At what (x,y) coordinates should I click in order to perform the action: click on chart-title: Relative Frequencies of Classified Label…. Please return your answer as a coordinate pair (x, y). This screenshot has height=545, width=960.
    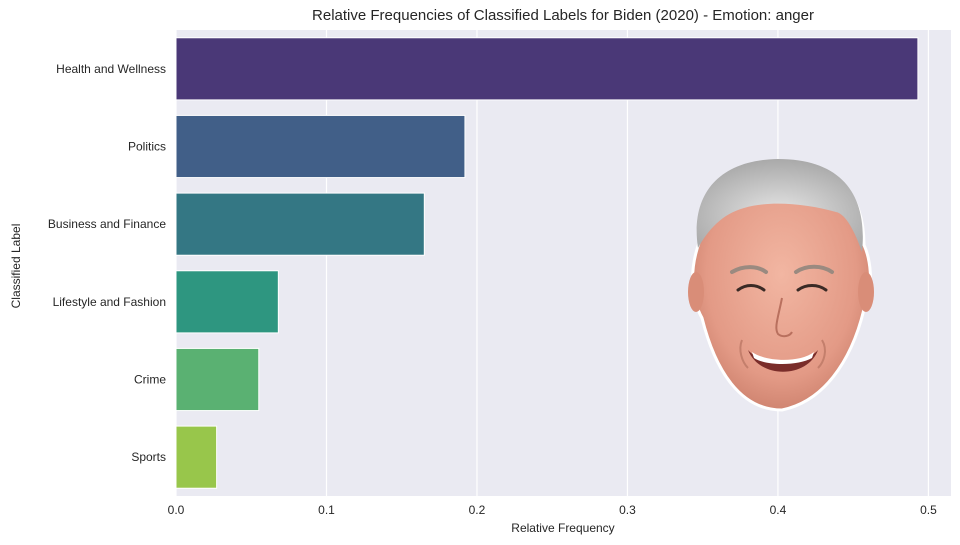
    Looking at the image, I should click on (563, 15).